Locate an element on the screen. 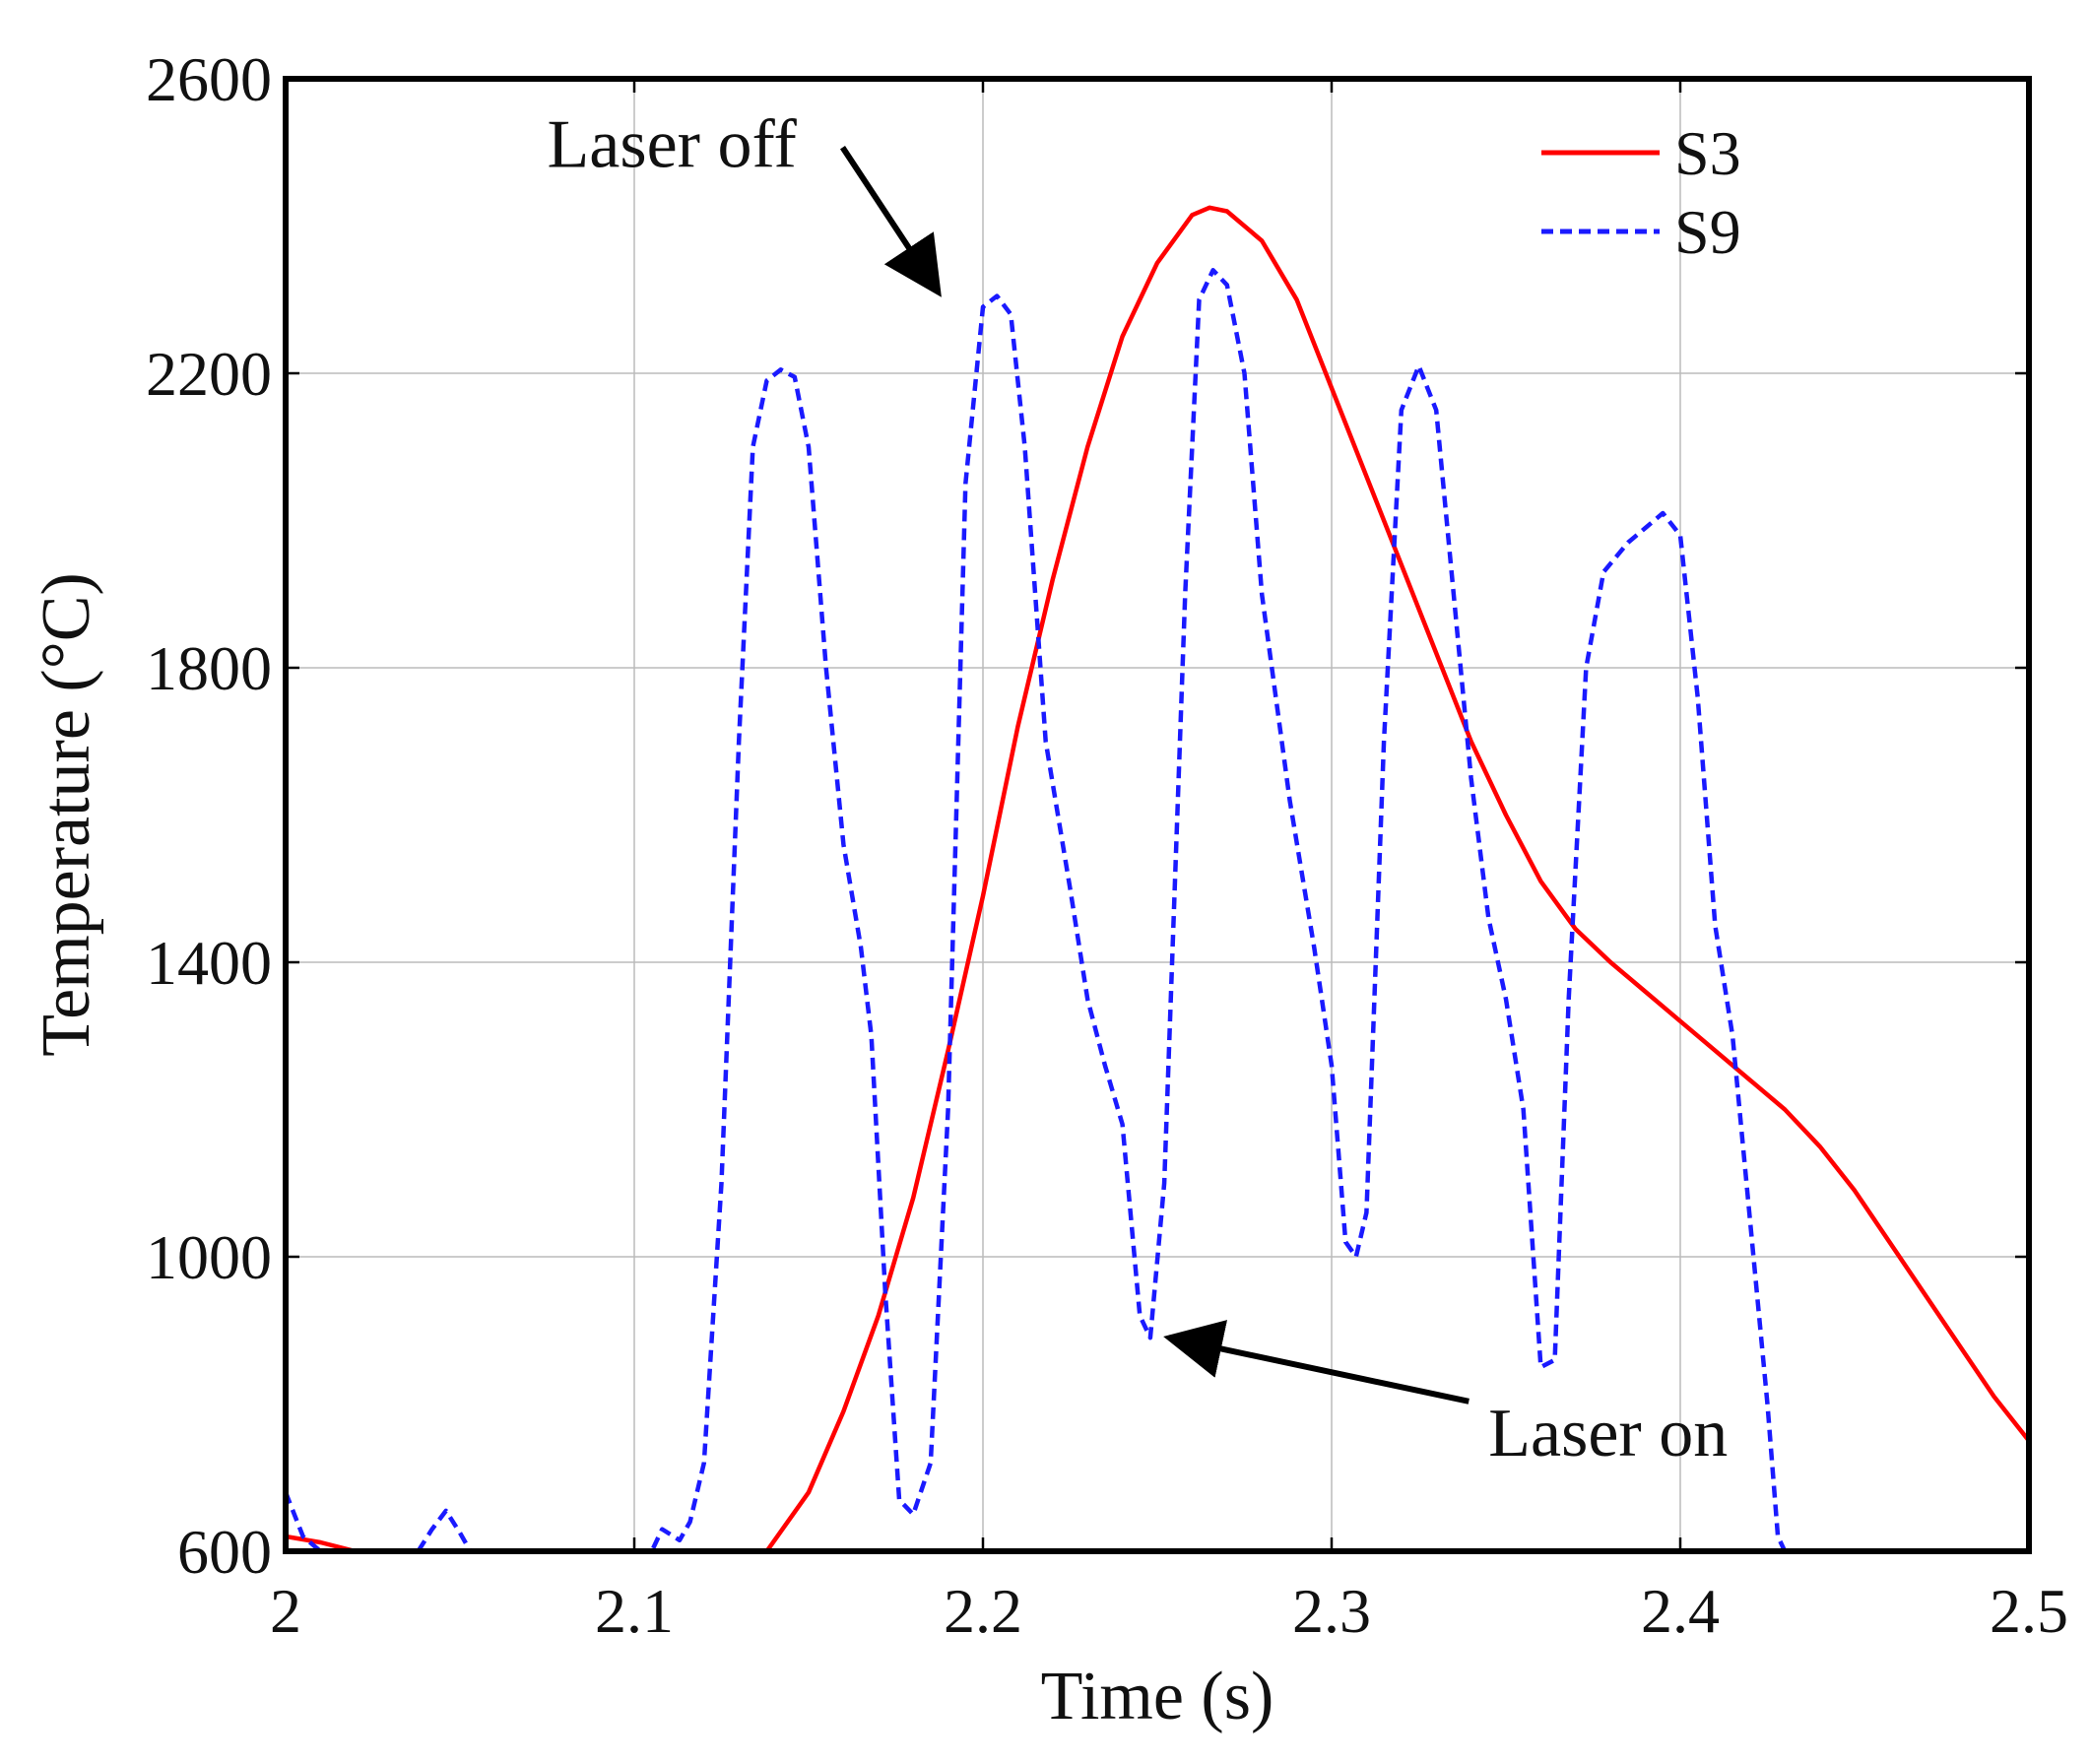 This screenshot has width=2090, height=1764. y-tick-label: 1400 is located at coordinates (209, 963).